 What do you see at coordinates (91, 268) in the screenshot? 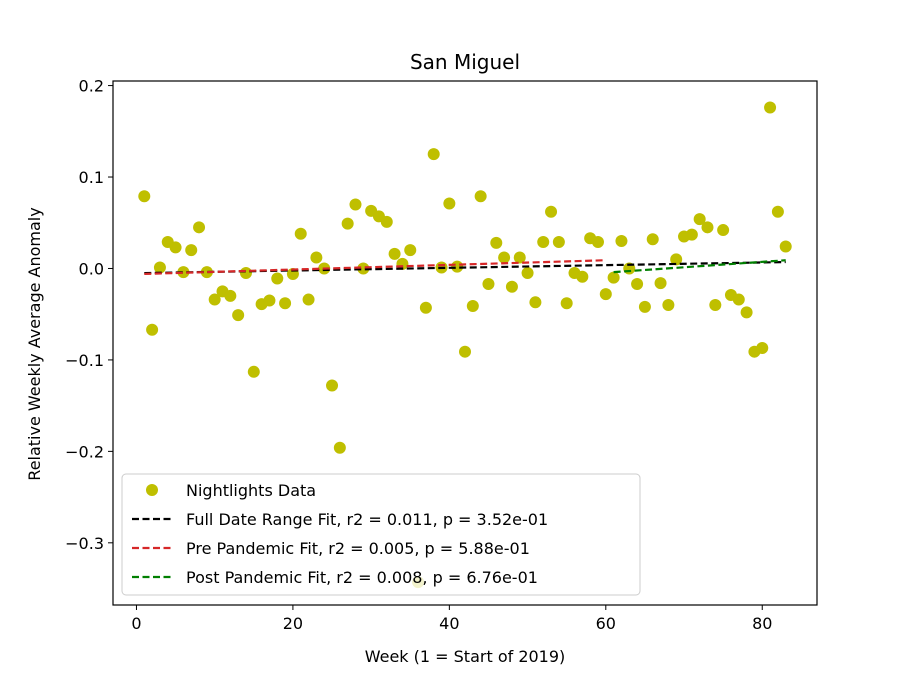
I see `y-tick-label: 0.0` at bounding box center [91, 268].